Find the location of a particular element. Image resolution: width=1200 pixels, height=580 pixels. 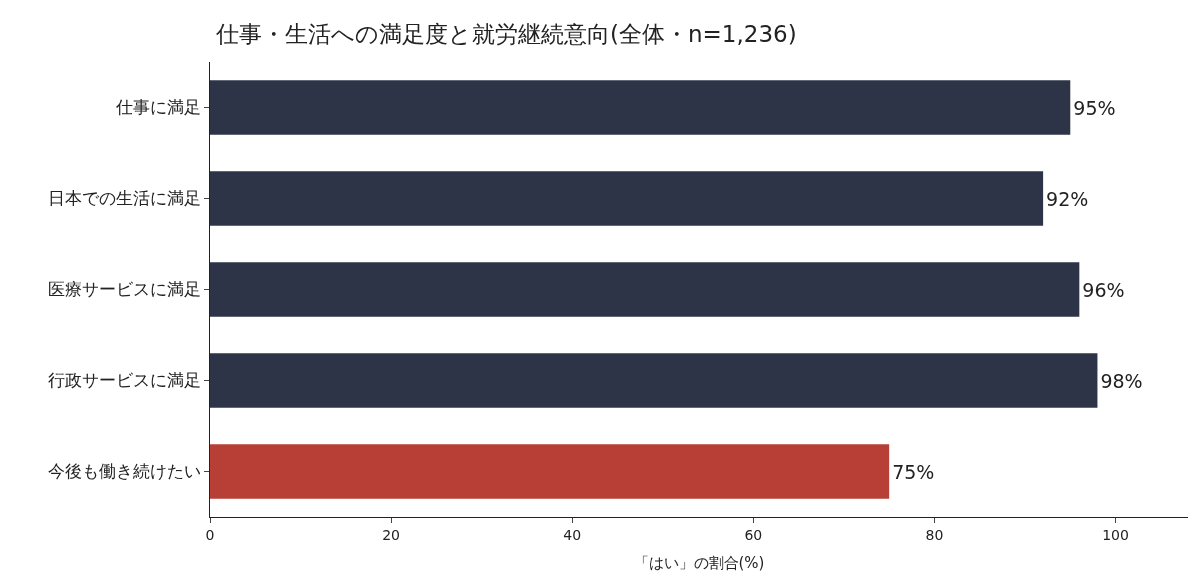

data-label: 96% is located at coordinates (1103, 289).